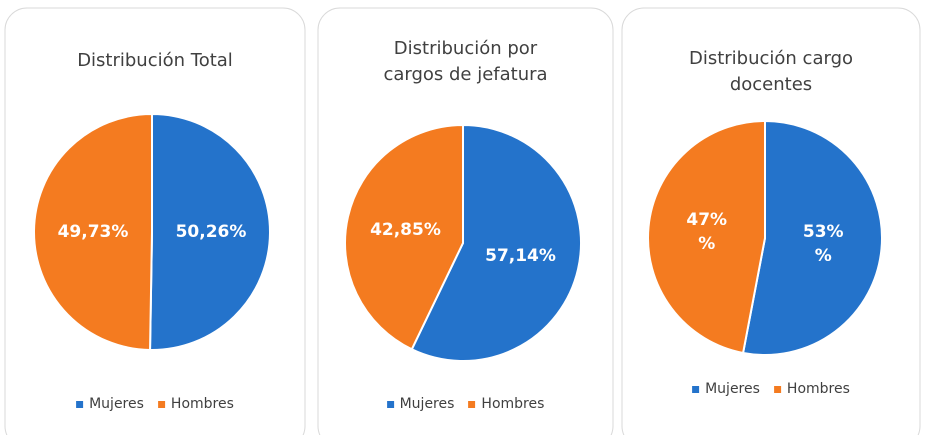 The width and height of the screenshot is (925, 435). Describe the element at coordinates (465, 61) in the screenshot. I see `chart-title: Distribución por cargos de jefatura` at that location.